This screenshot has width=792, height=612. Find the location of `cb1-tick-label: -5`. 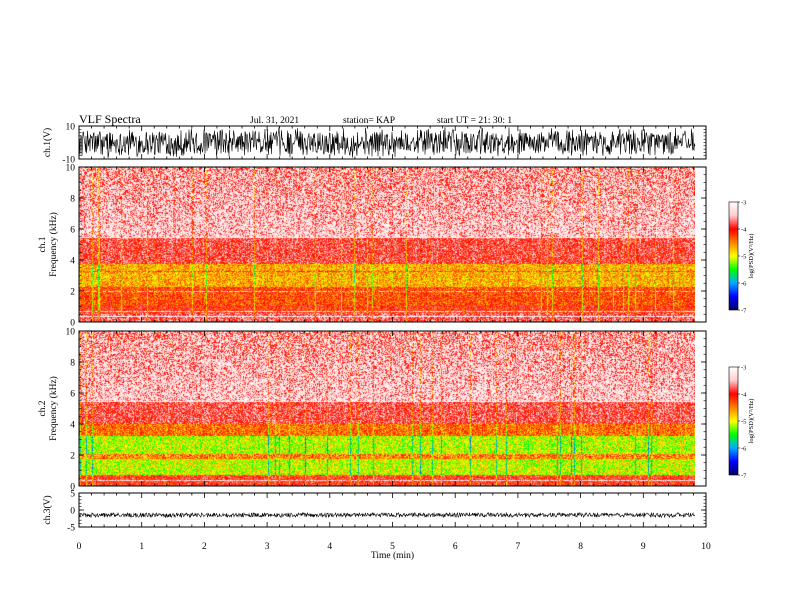

cb1-tick-label: -5 is located at coordinates (743, 257).